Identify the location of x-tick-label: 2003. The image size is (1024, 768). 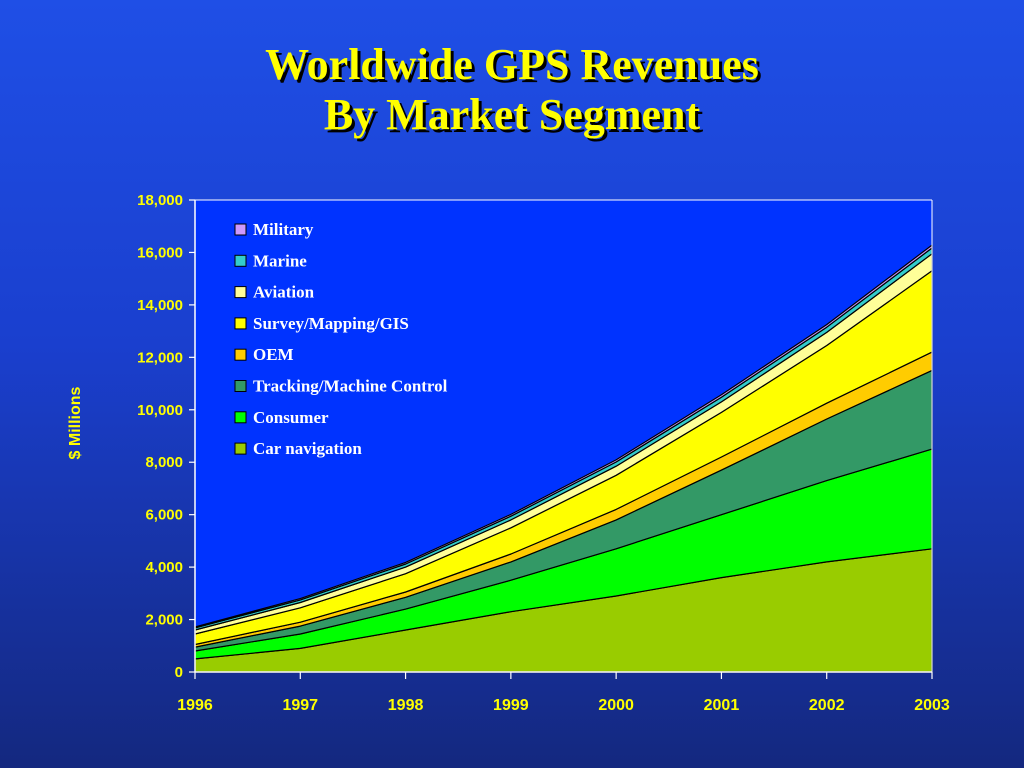
(932, 705).